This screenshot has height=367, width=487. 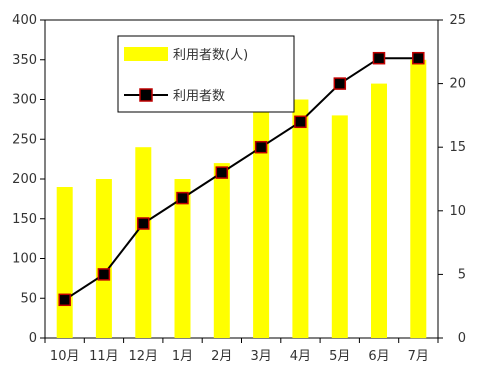 I want to click on legend-swatch-bar, so click(x=146, y=54).